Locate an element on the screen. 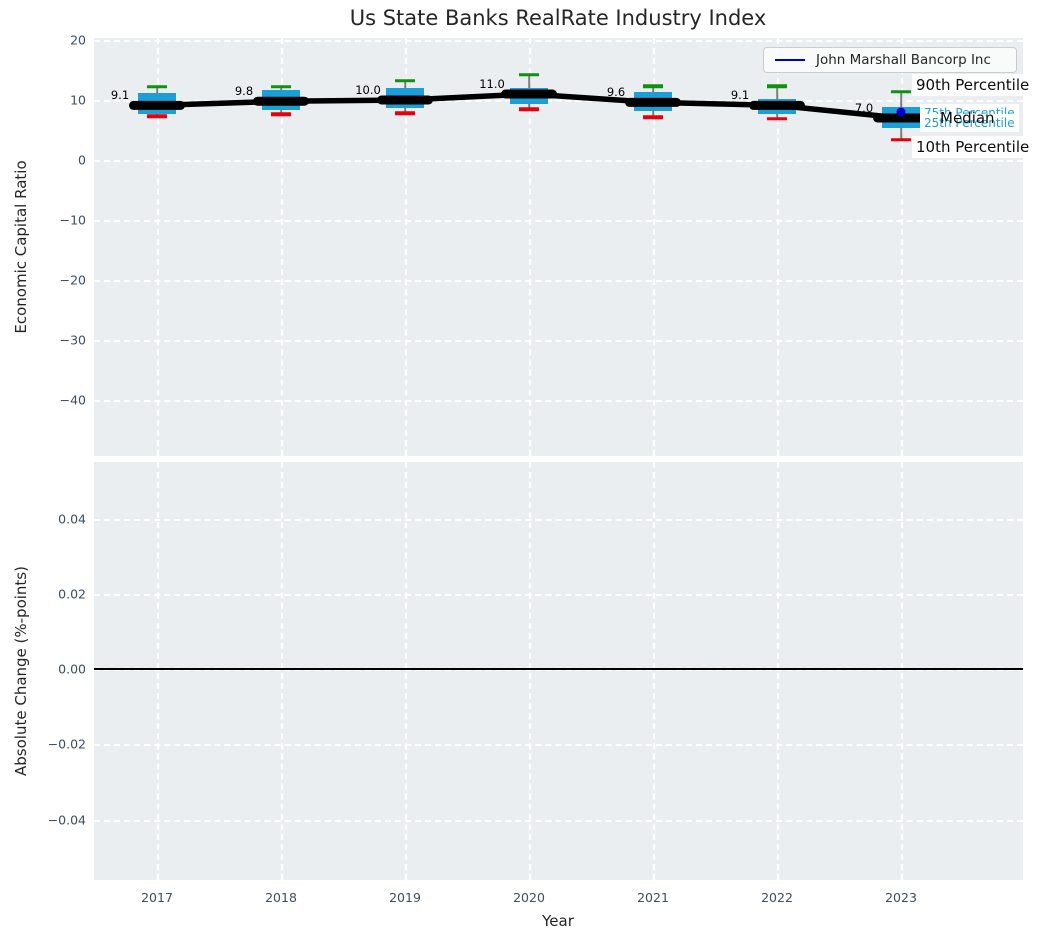  x-tick-label: 2022 is located at coordinates (777, 897).